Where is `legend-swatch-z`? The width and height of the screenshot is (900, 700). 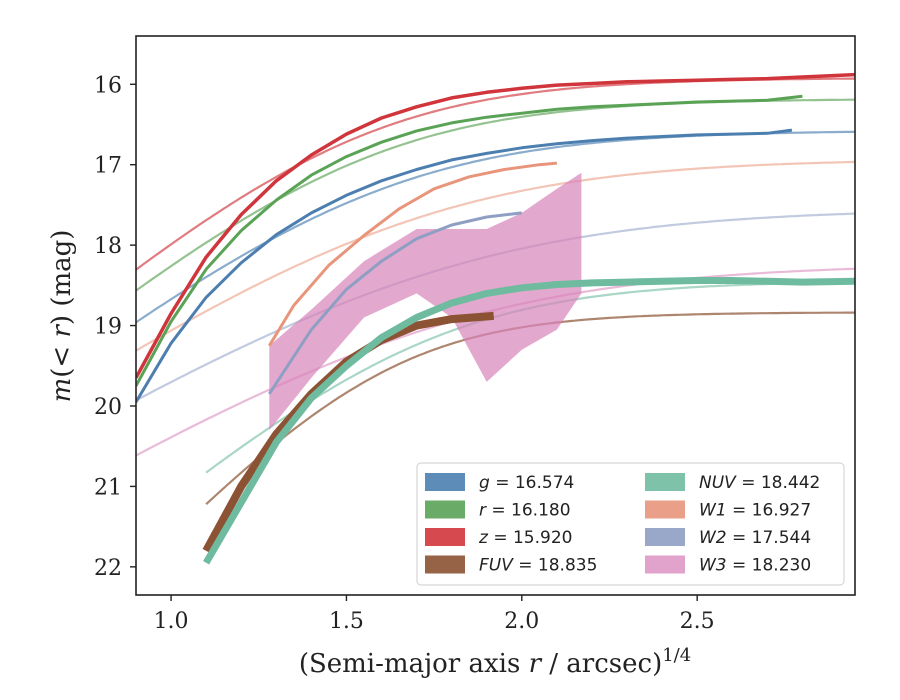
legend-swatch-z is located at coordinates (445, 537).